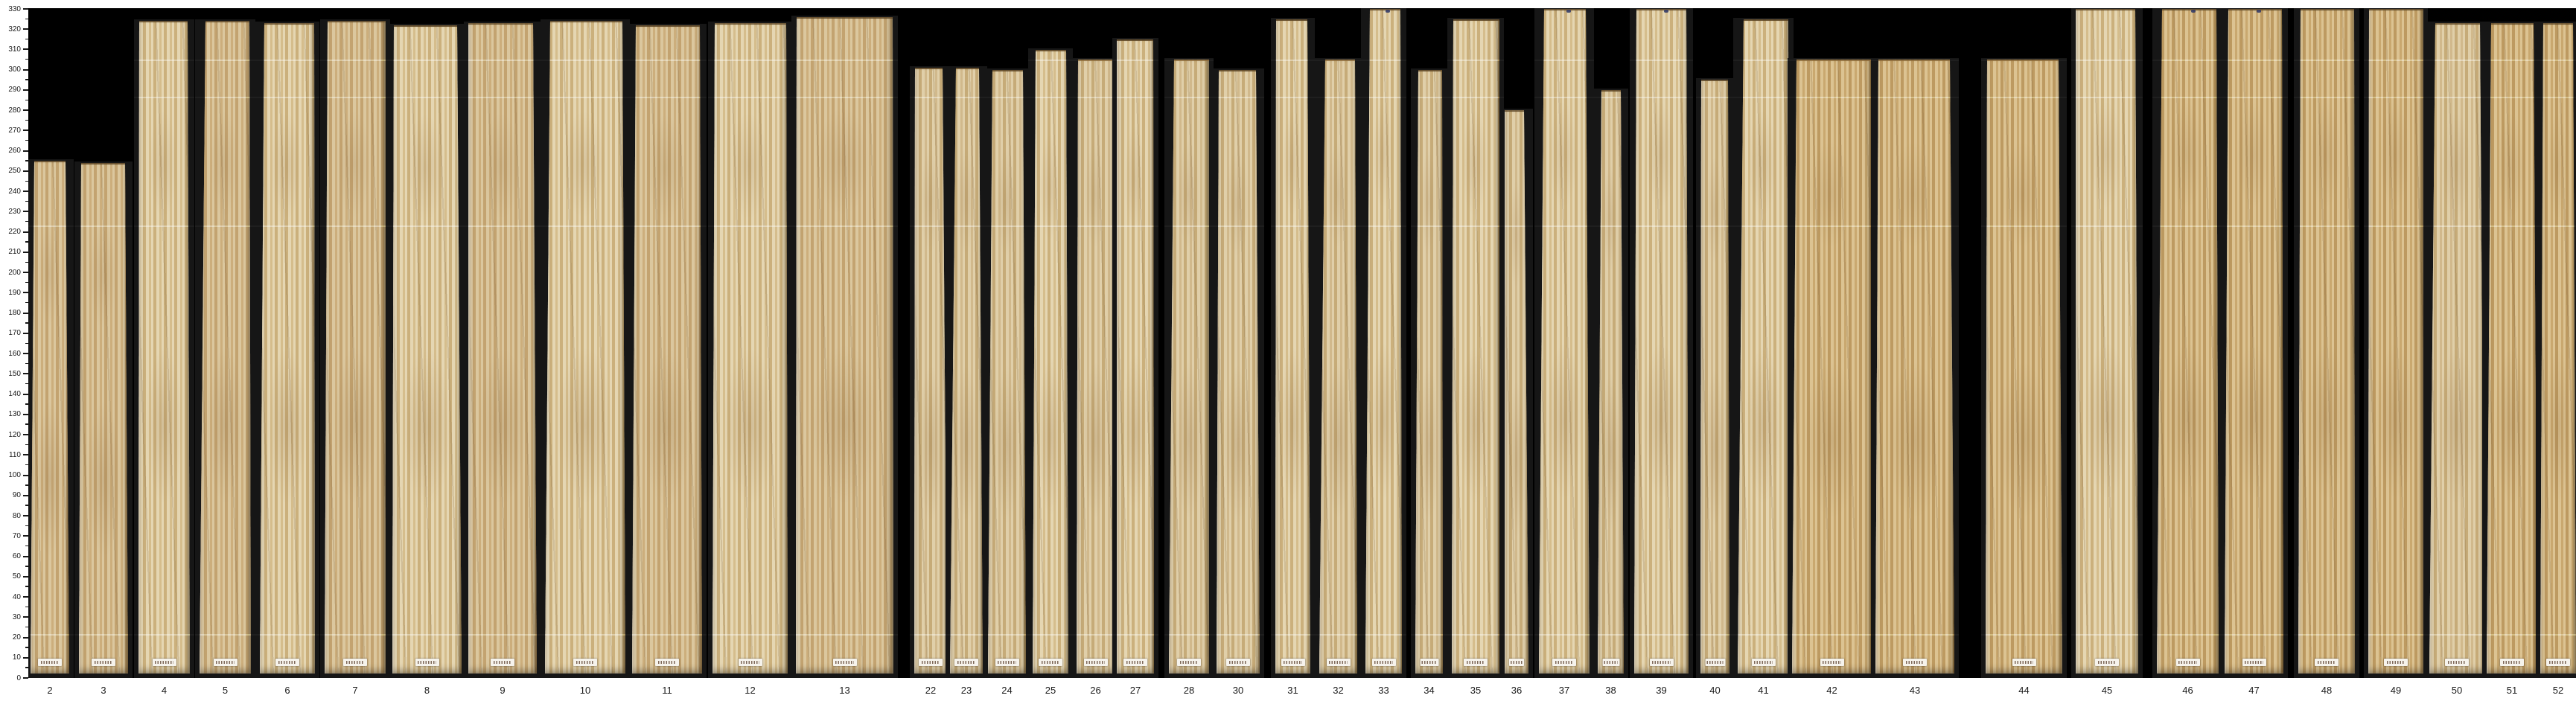 This screenshot has height=707, width=2576. Describe the element at coordinates (1715, 690) in the screenshot. I see `board-number-label-40: 40` at that location.